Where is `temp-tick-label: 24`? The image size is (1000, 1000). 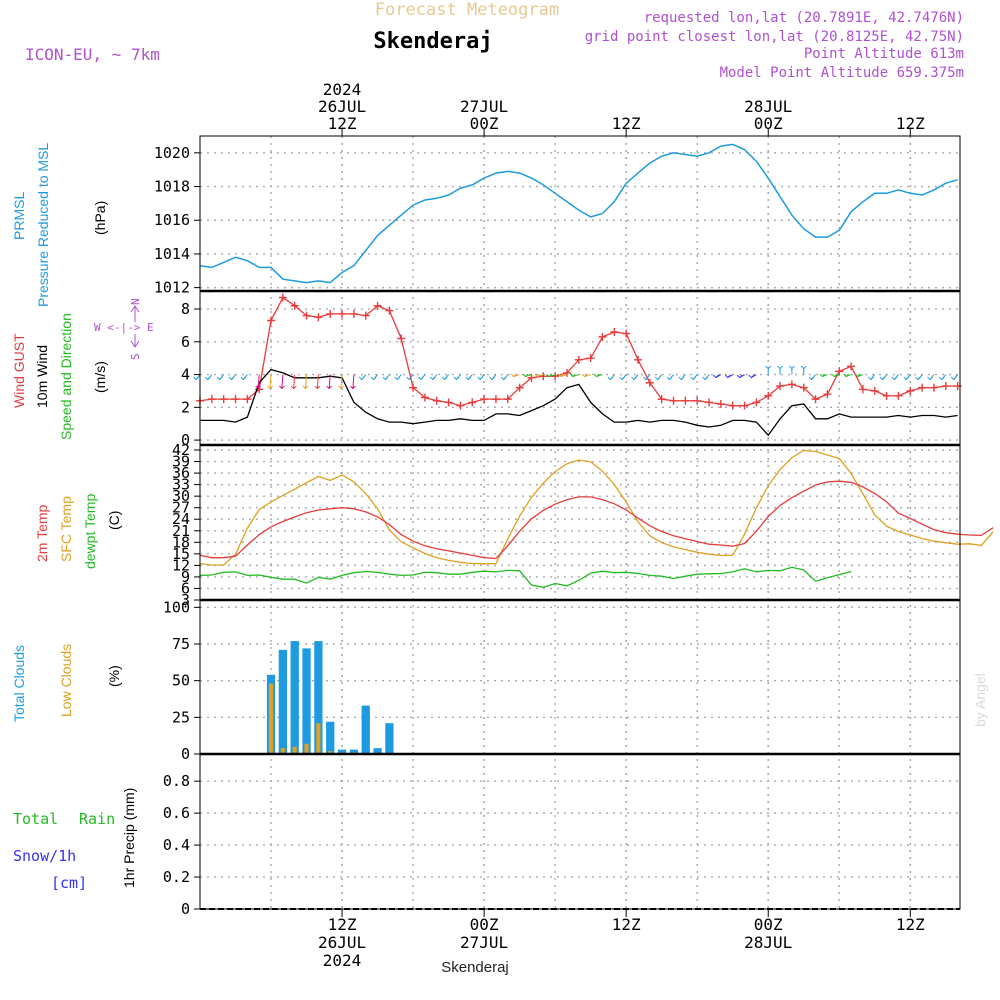
temp-tick-label: 24 is located at coordinates (181, 519).